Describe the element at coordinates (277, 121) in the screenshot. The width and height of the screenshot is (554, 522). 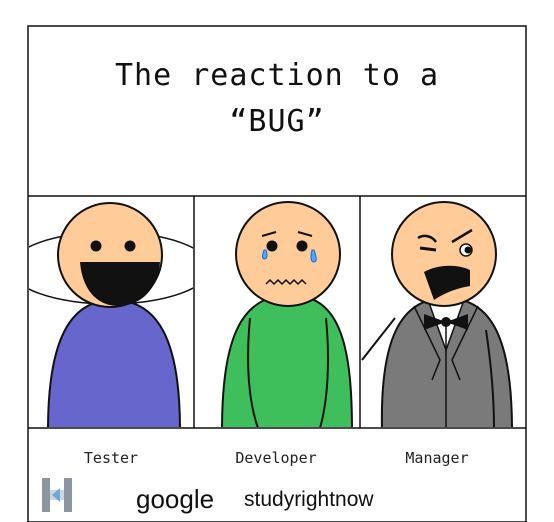
I see `comic-title-line-2: “BUG”` at that location.